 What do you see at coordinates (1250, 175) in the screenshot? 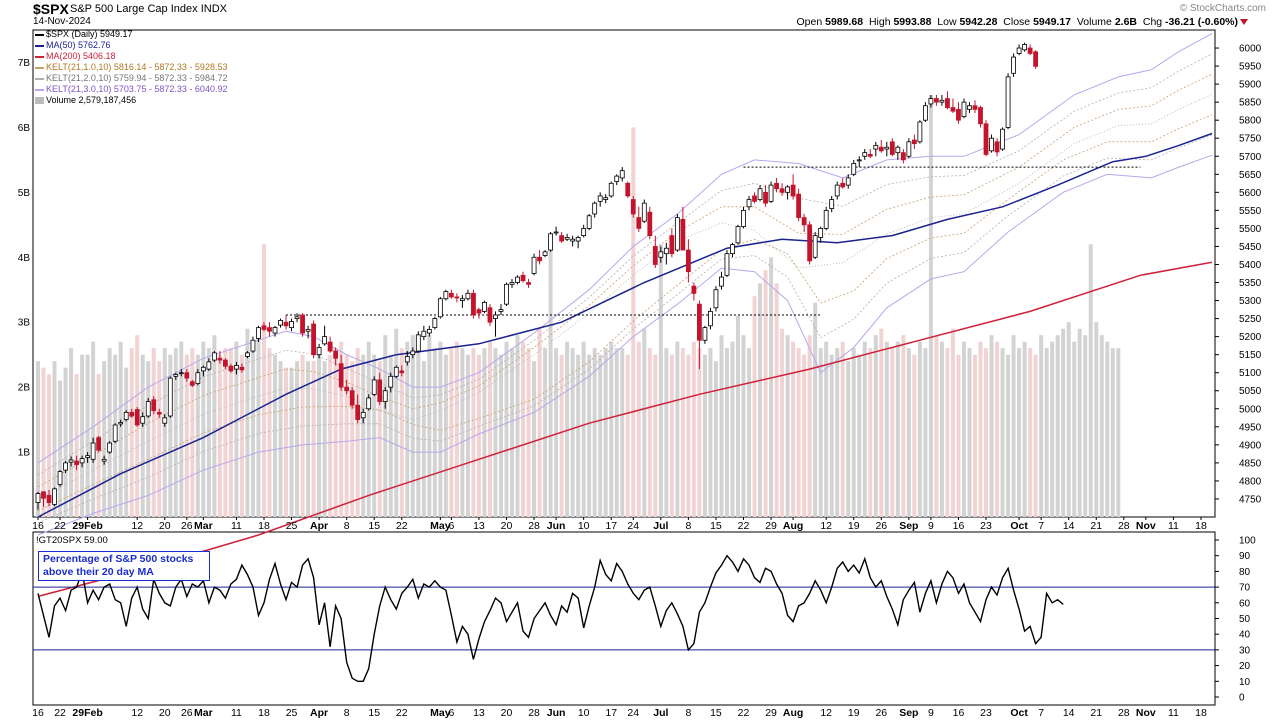
I see `price-axis-label: 5650` at bounding box center [1250, 175].